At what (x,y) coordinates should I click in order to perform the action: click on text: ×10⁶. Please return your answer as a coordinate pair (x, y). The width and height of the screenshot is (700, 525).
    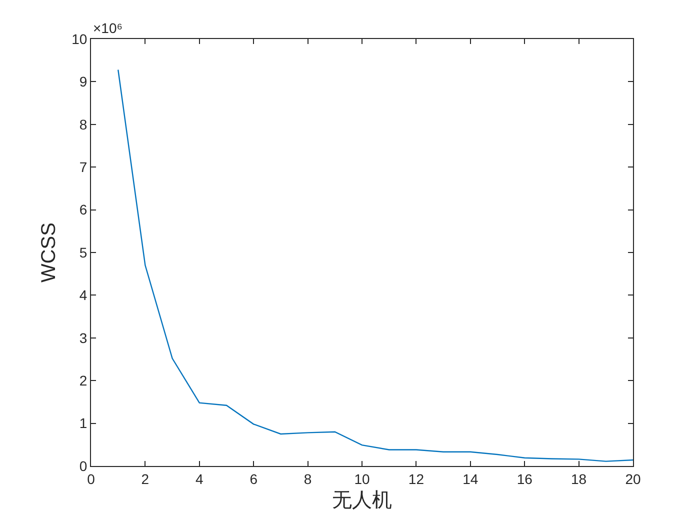
    Looking at the image, I should click on (108, 28).